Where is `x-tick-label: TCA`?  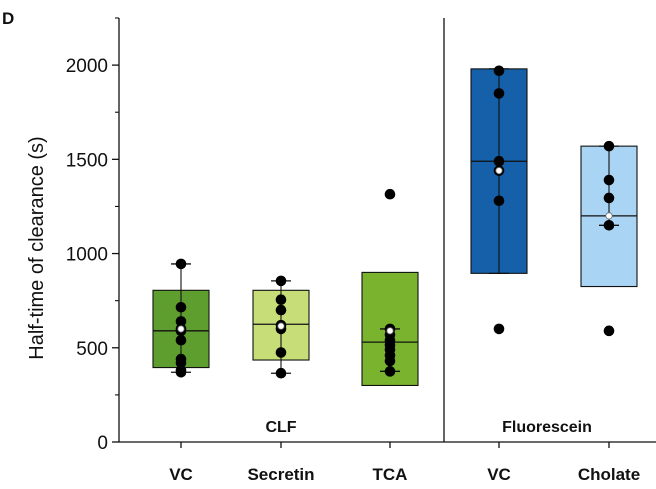
x-tick-label: TCA is located at coordinates (390, 474).